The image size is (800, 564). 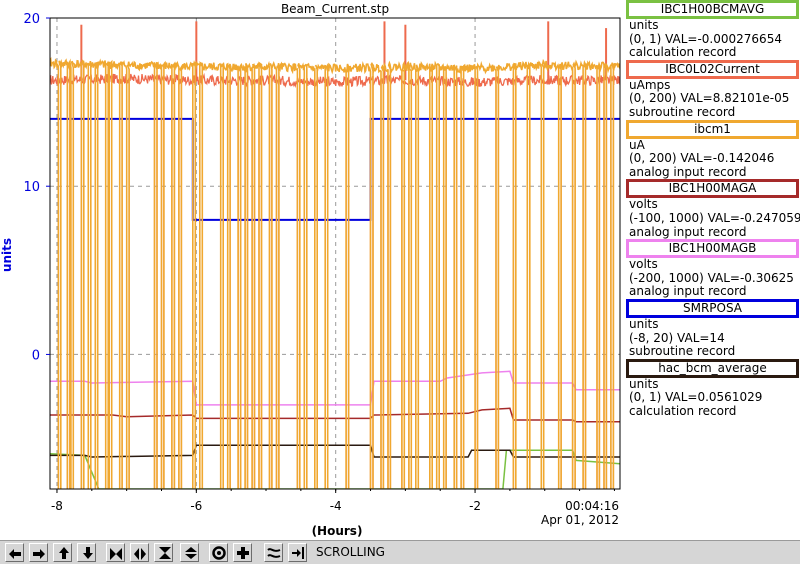 I want to click on legend-detail: (-100, 1000) VAL=-0.247059, so click(x=714, y=217).